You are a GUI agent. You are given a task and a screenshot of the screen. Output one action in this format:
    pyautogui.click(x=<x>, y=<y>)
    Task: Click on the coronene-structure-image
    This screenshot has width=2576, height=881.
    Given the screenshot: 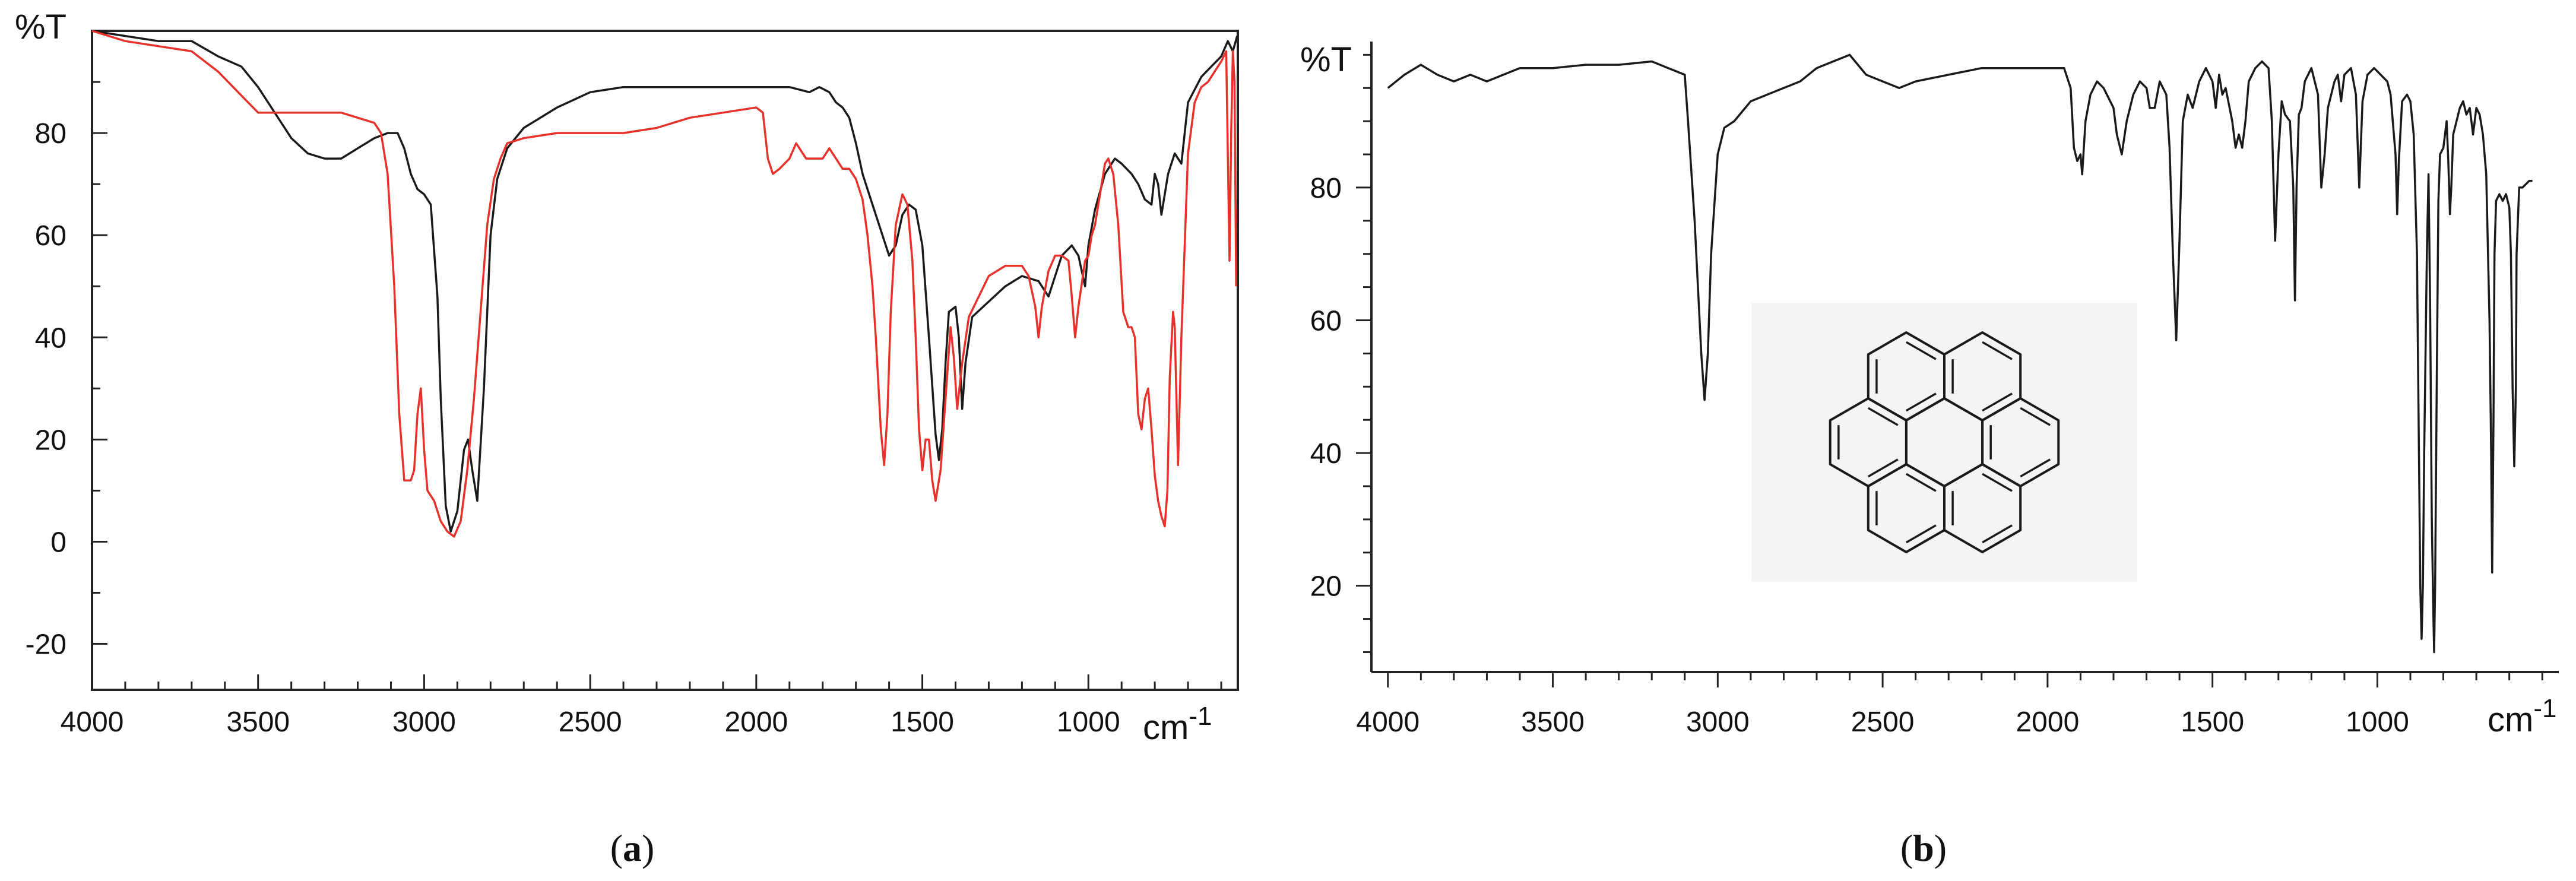 What is the action you would take?
    pyautogui.click(x=1944, y=443)
    